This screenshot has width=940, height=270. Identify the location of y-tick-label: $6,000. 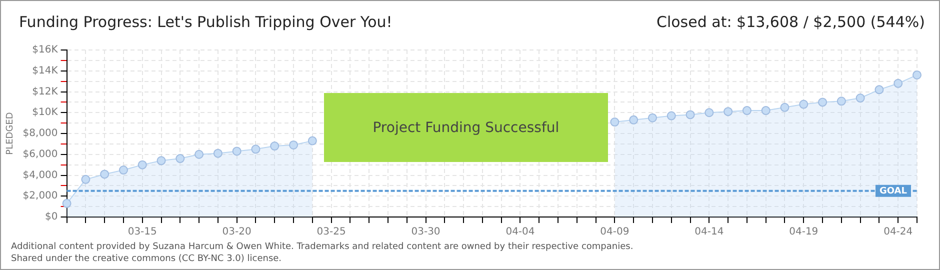
(40, 154).